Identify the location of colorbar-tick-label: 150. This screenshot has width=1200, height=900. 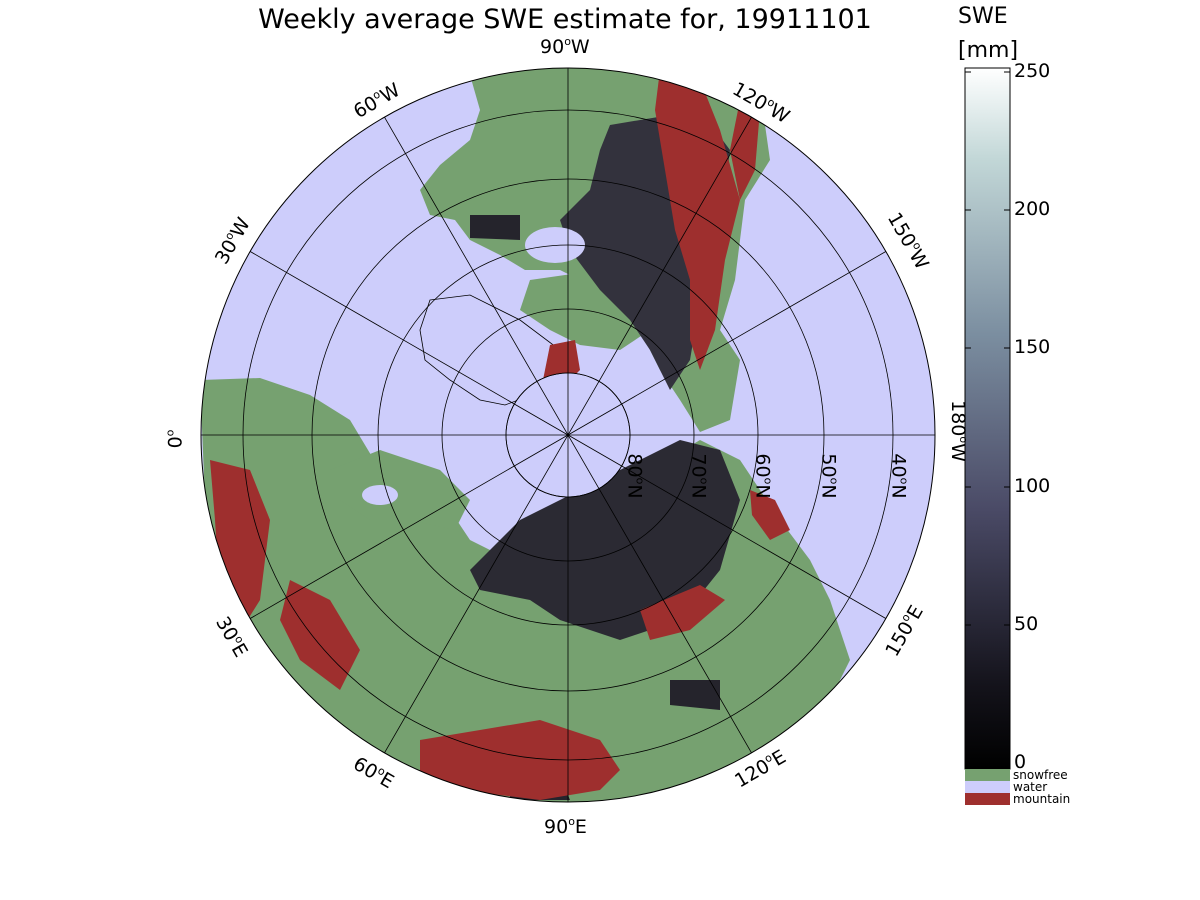
(1032, 347).